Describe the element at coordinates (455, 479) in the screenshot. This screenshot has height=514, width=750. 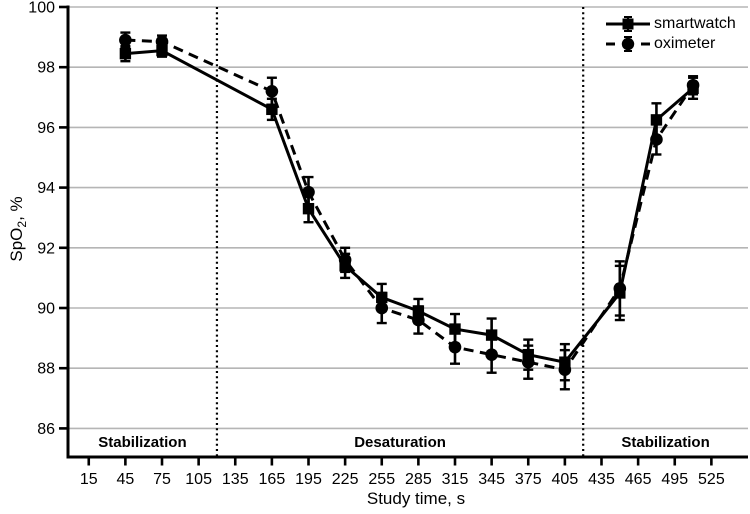
I see `x-tick-label: 315` at that location.